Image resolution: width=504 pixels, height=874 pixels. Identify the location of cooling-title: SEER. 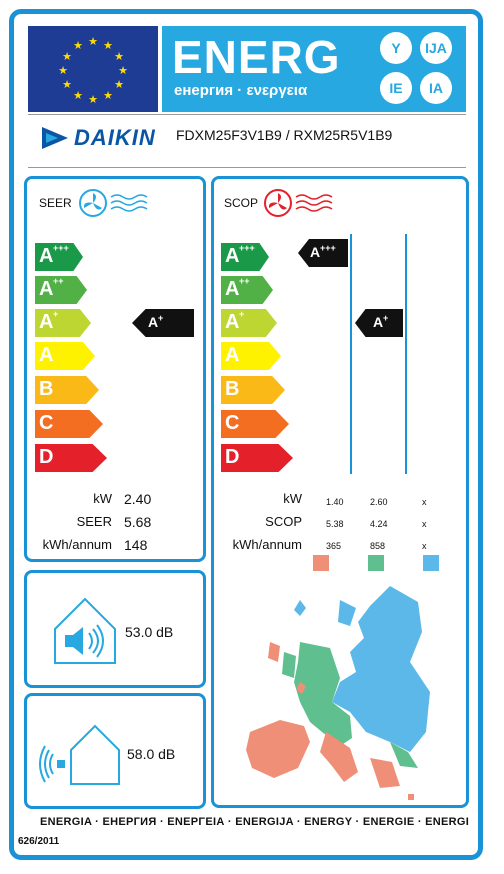
(55, 203).